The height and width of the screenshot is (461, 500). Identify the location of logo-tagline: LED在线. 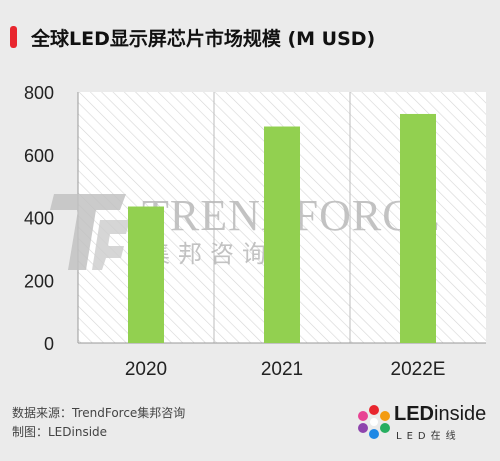
(428, 436).